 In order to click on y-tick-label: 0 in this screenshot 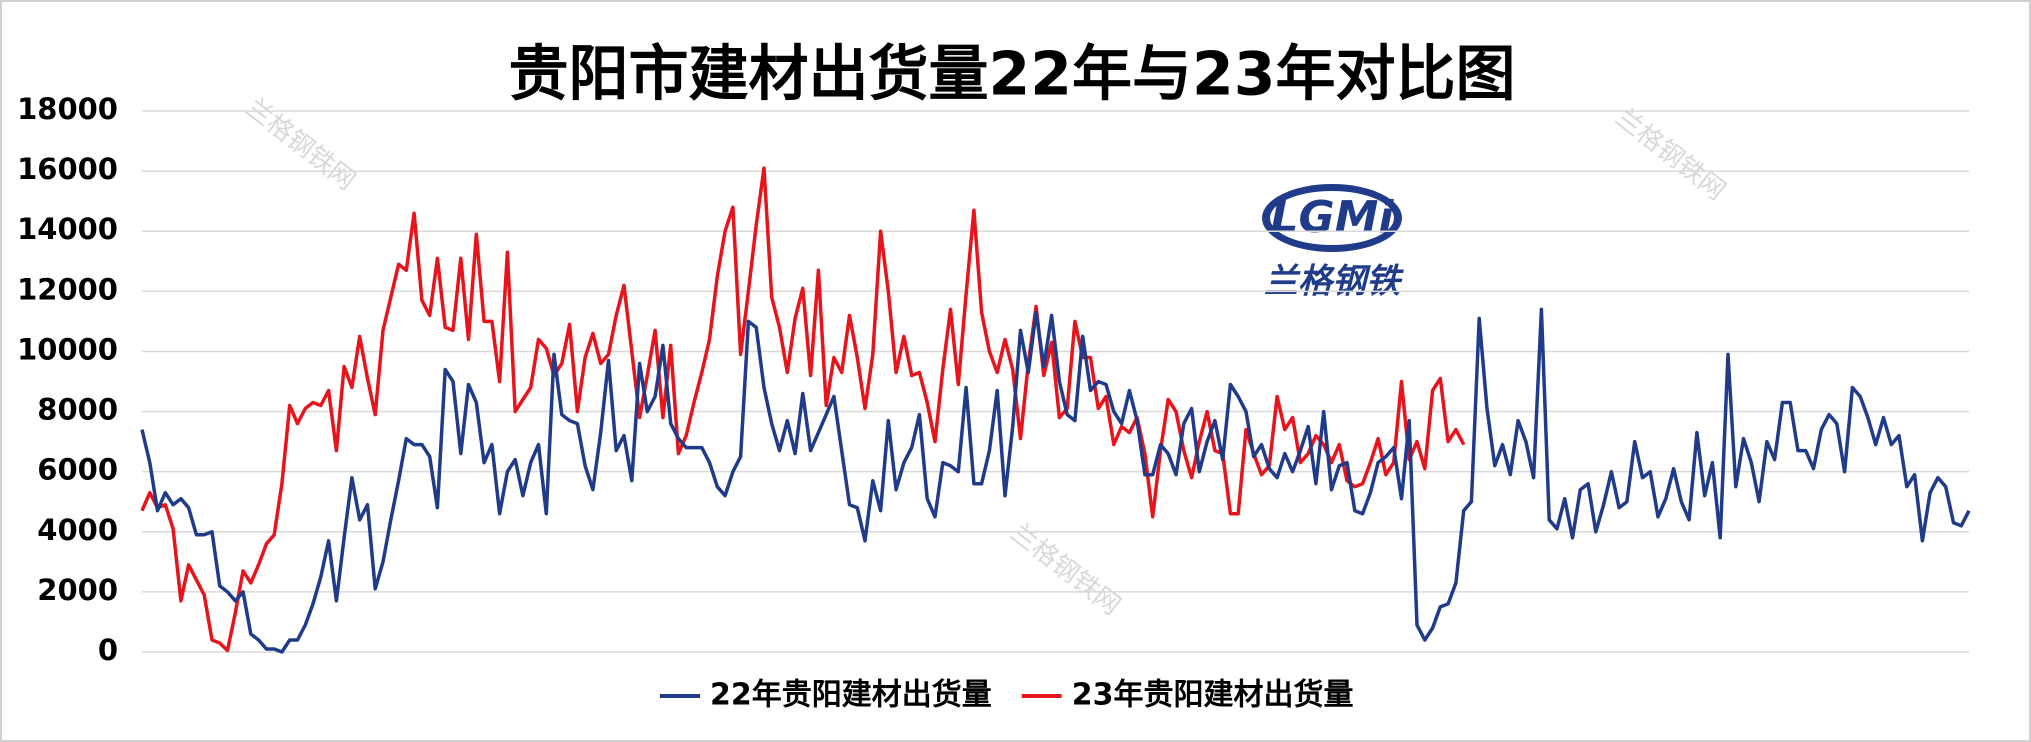, I will do `click(108, 650)`.